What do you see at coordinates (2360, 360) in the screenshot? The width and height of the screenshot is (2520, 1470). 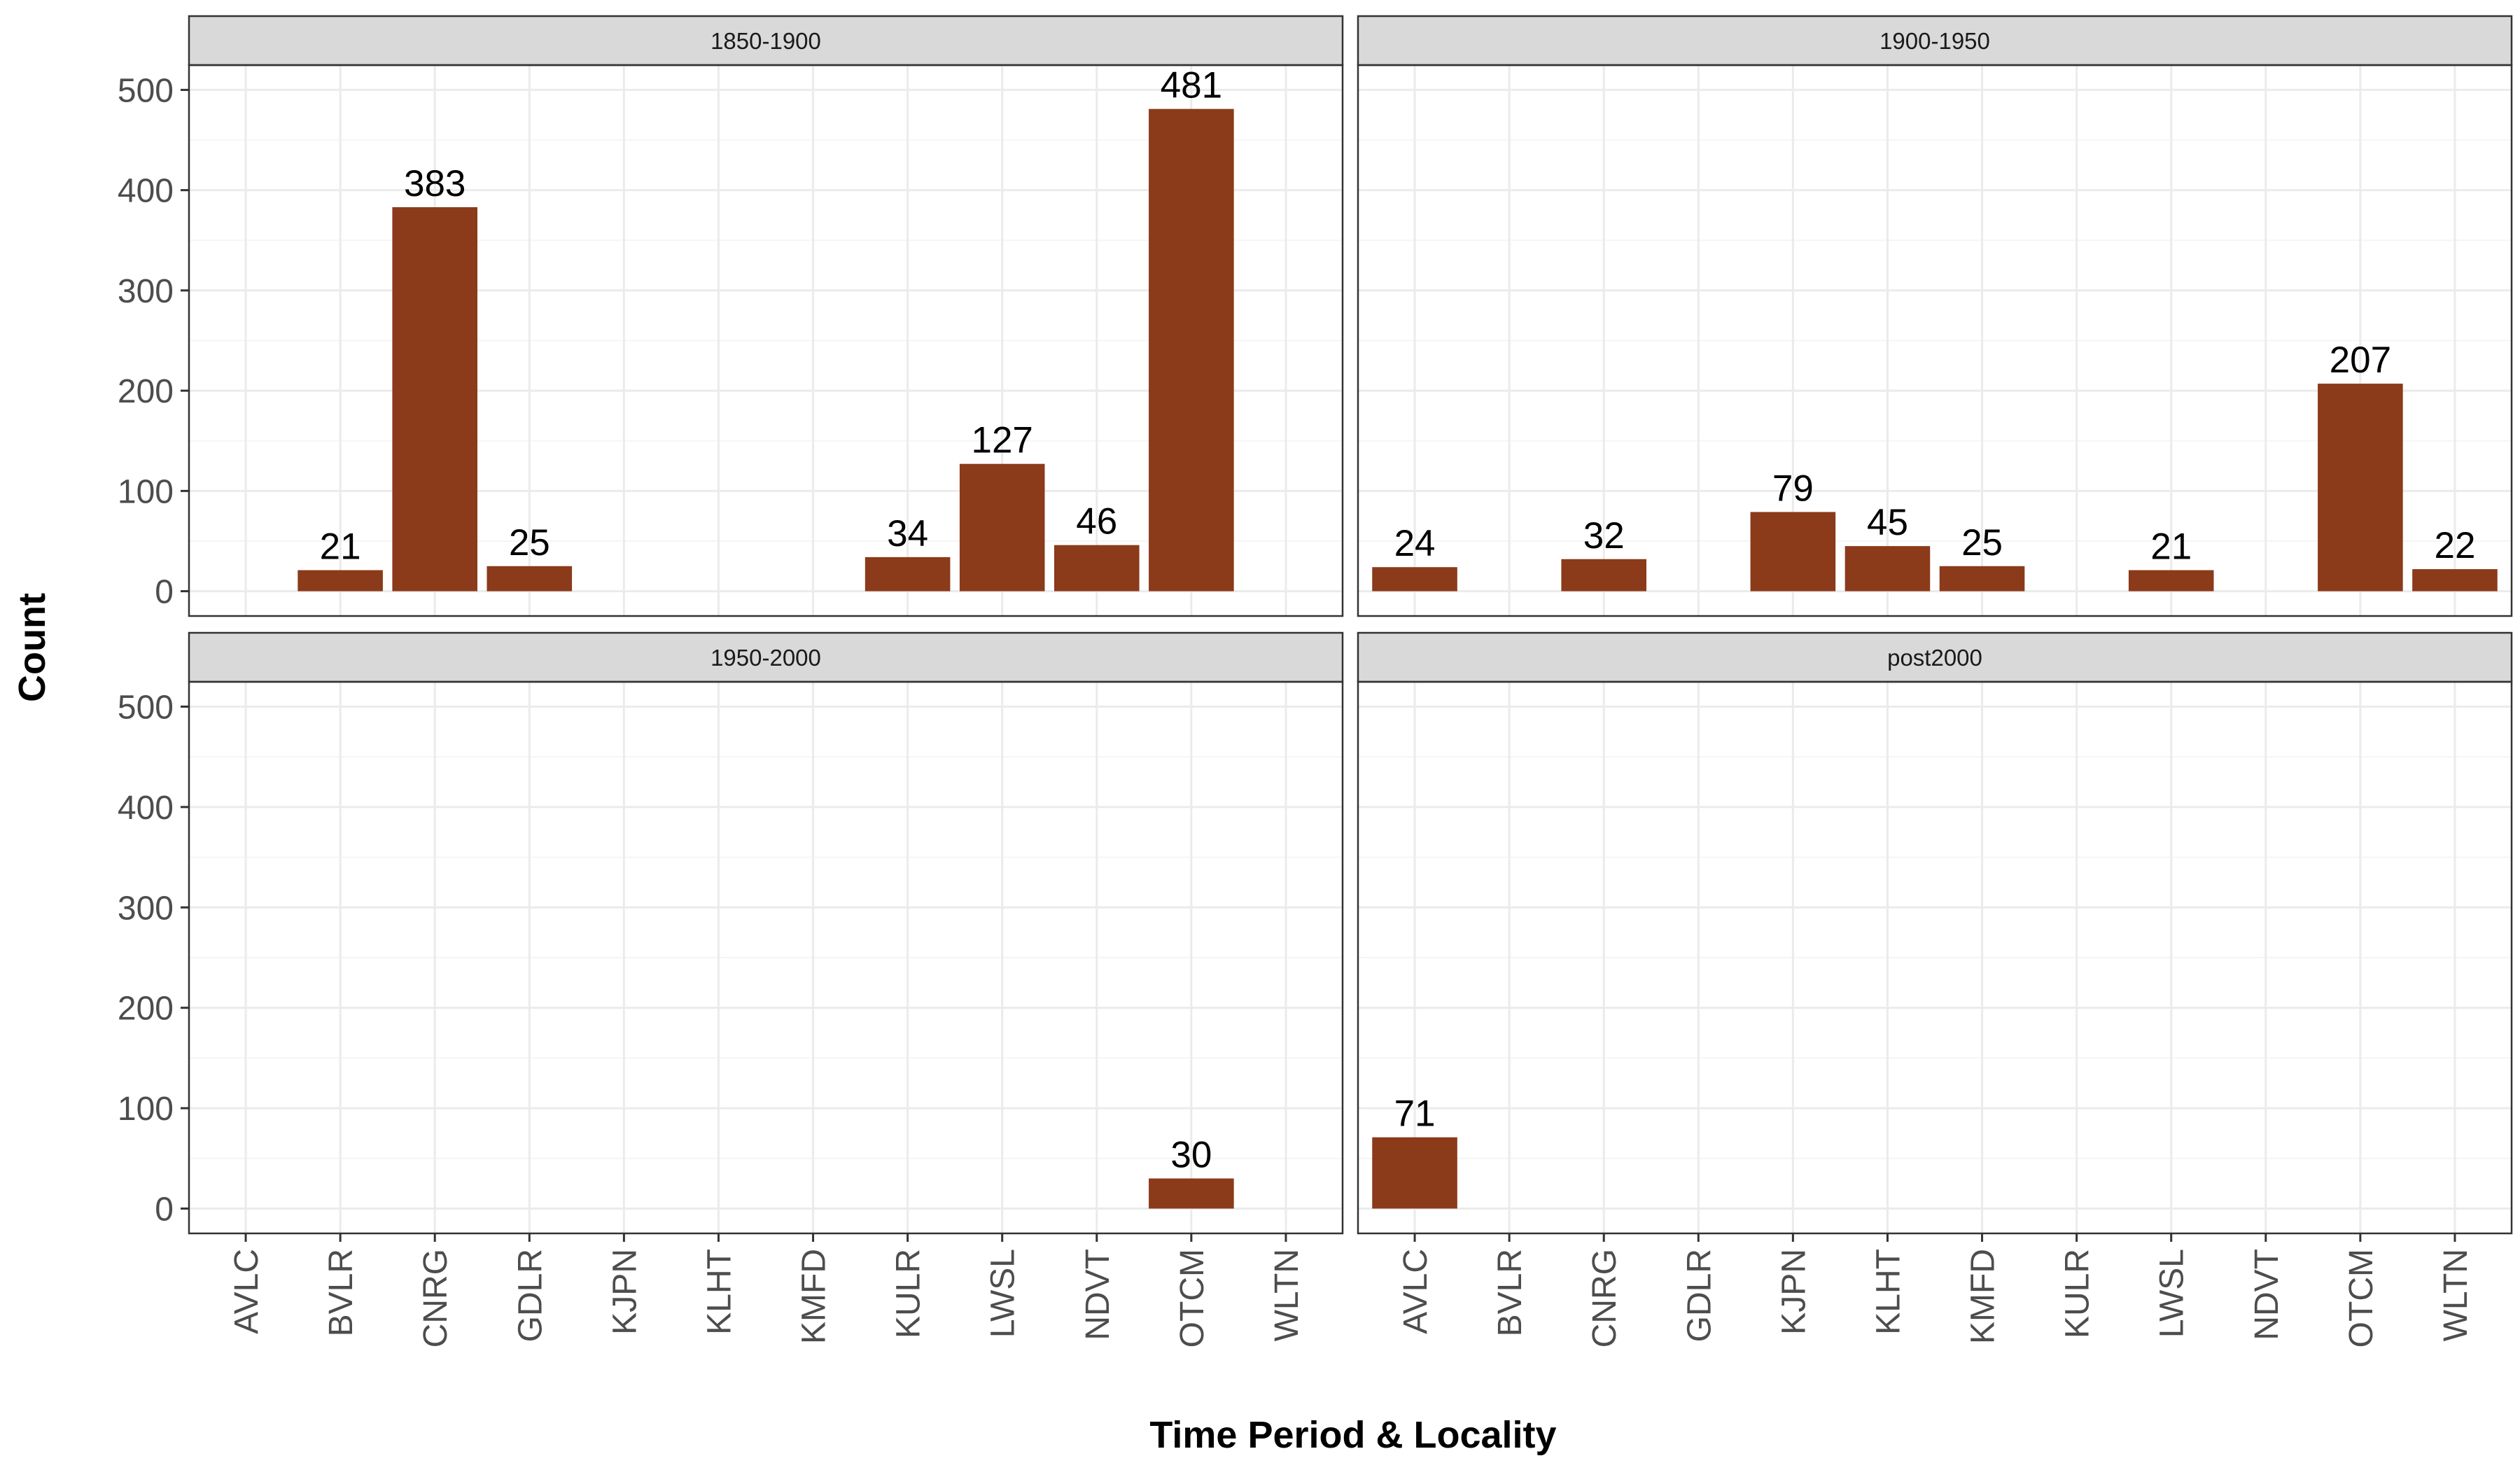 I see `bar-label-1900-1950-OTCM: 207` at bounding box center [2360, 360].